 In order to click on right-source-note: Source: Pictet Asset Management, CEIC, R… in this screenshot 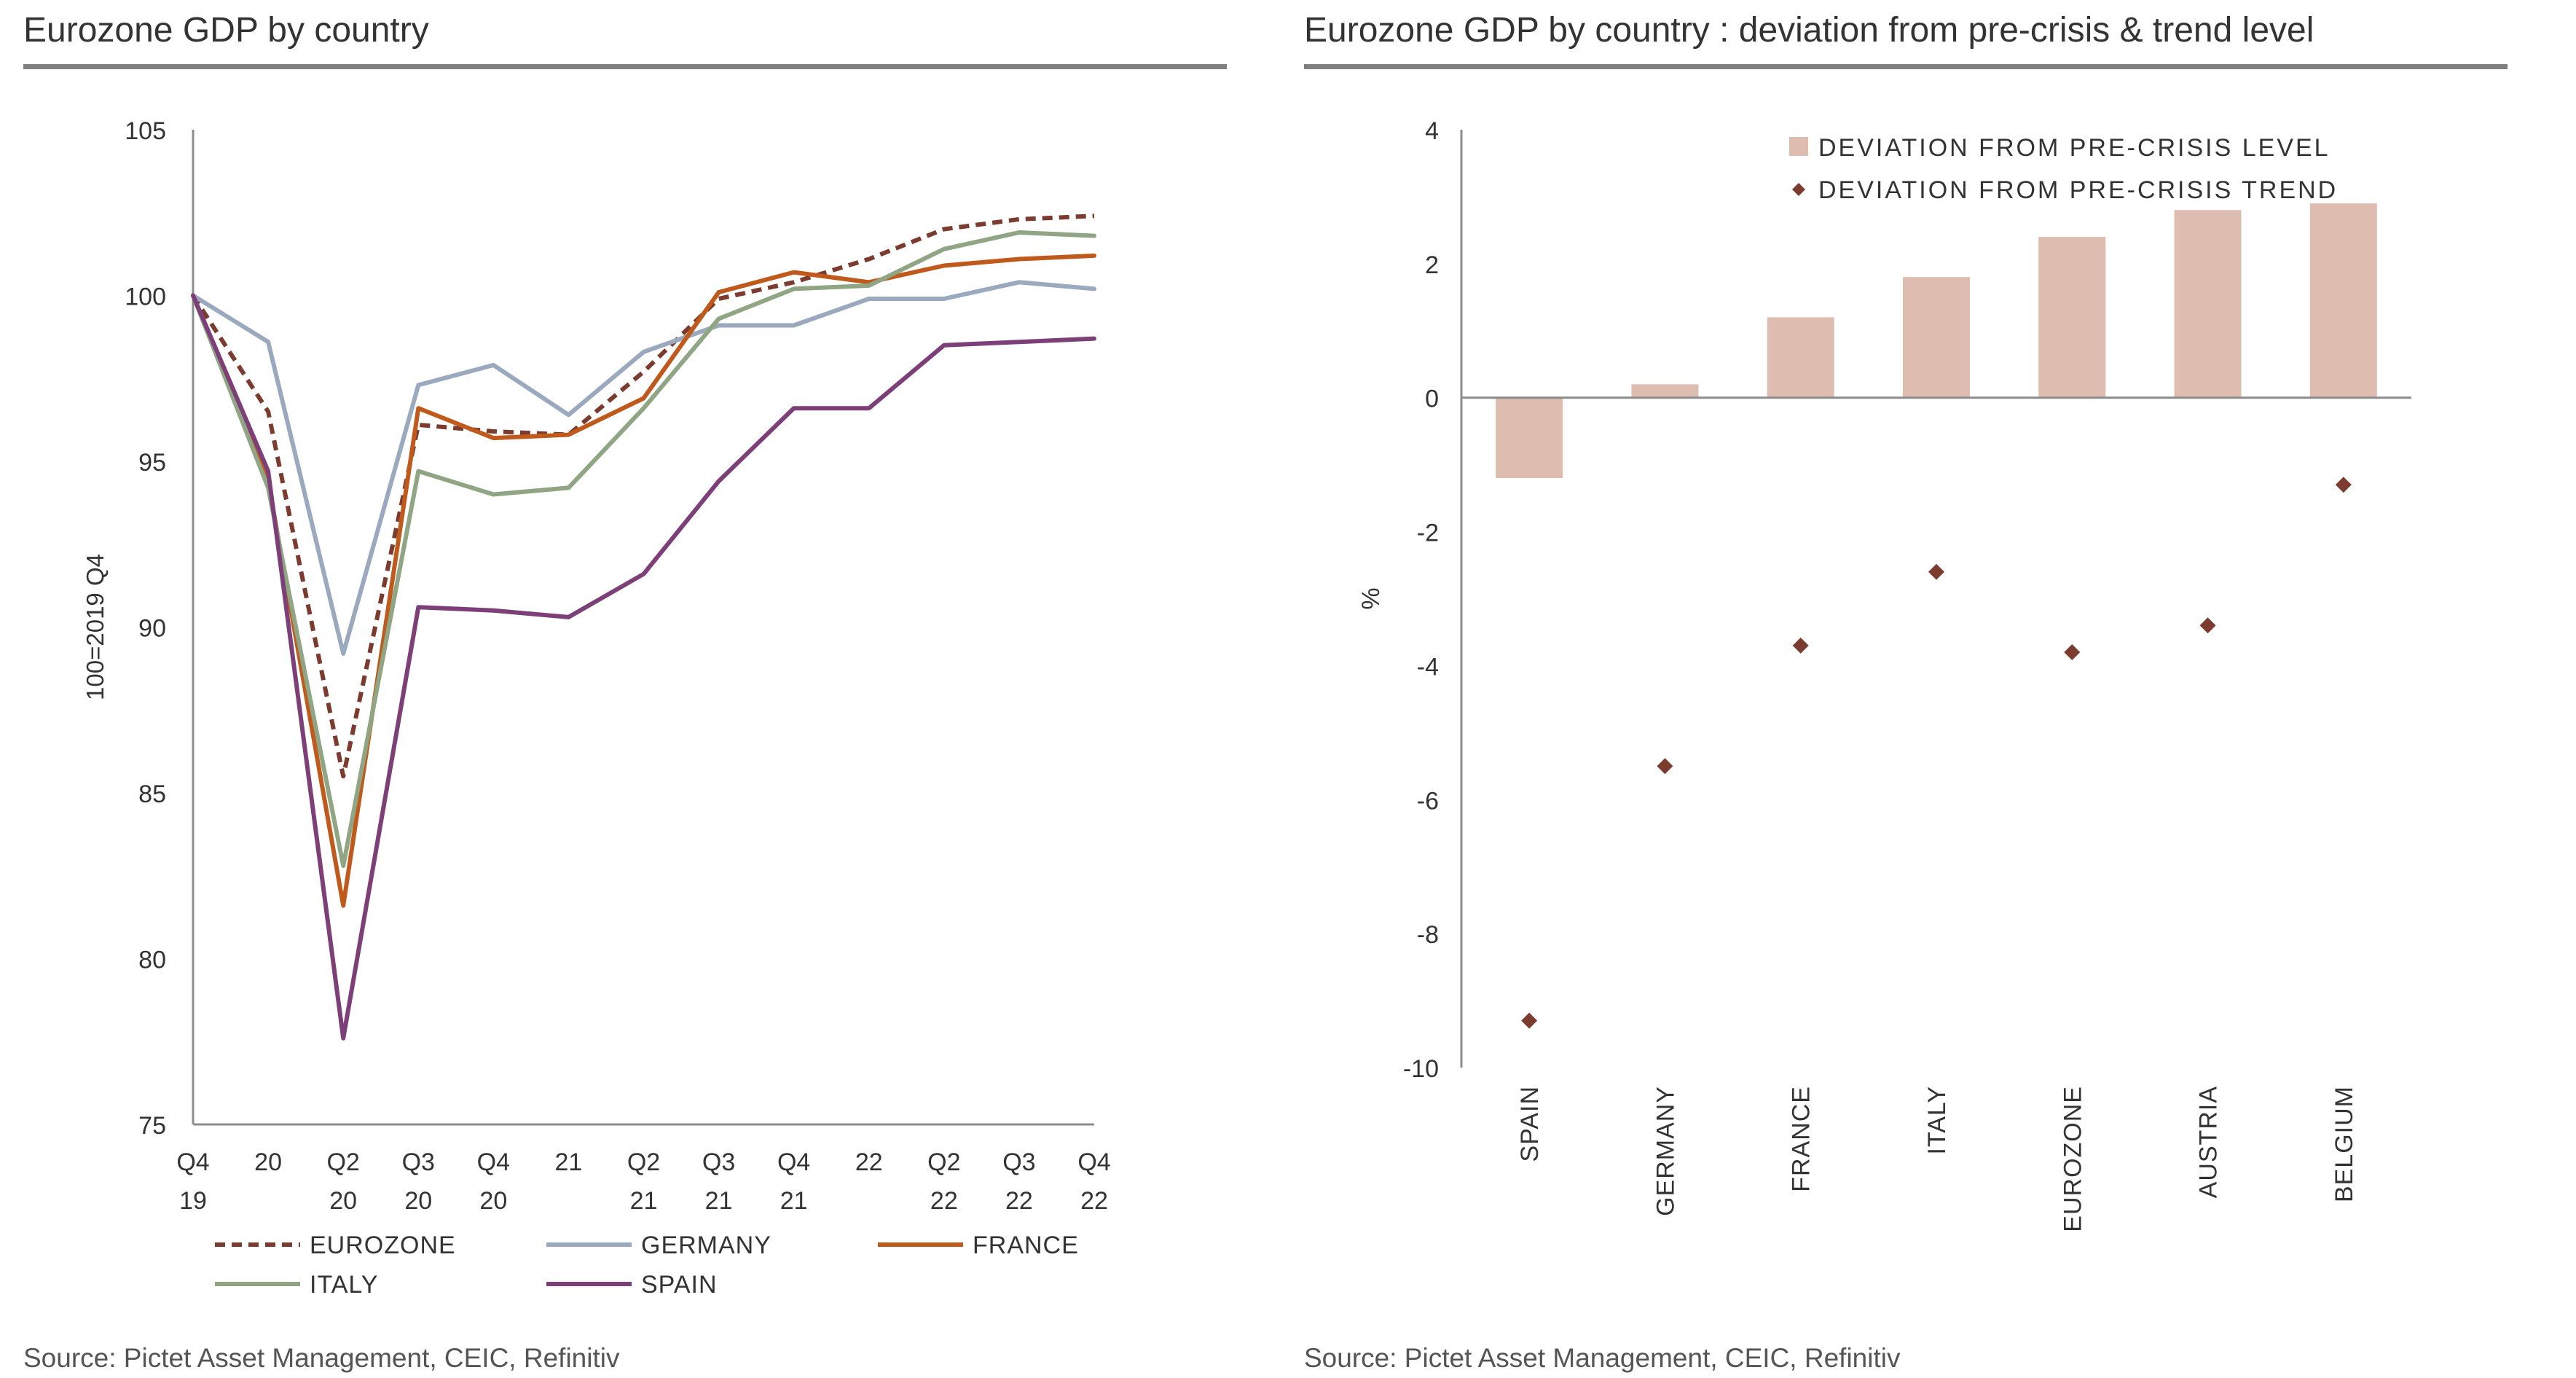, I will do `click(1602, 1358)`.